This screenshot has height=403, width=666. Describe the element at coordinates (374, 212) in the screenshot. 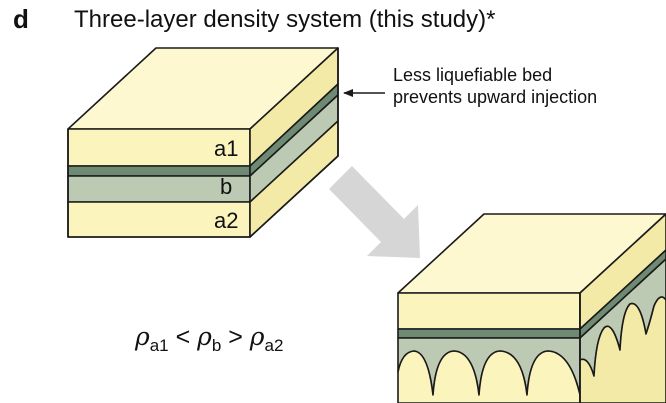

I see `transition-arrow` at that location.